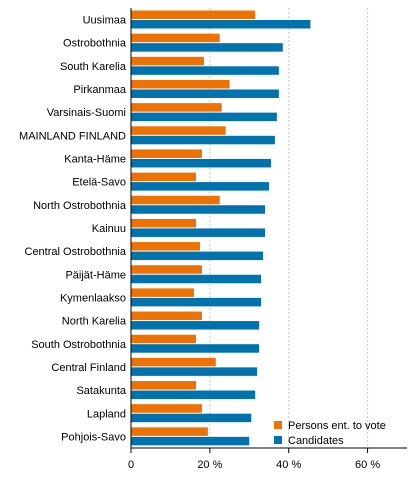 The height and width of the screenshot is (491, 416). What do you see at coordinates (106, 414) in the screenshot?
I see `category-label-17: Lapland` at bounding box center [106, 414].